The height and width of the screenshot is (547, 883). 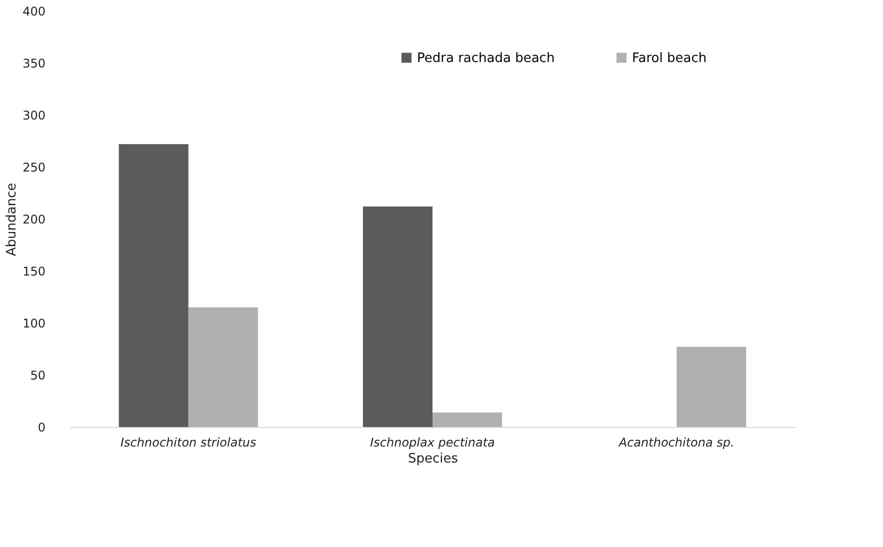 What do you see at coordinates (432, 443) in the screenshot?
I see `x-tick-label: Ischnoplax pectinata` at bounding box center [432, 443].